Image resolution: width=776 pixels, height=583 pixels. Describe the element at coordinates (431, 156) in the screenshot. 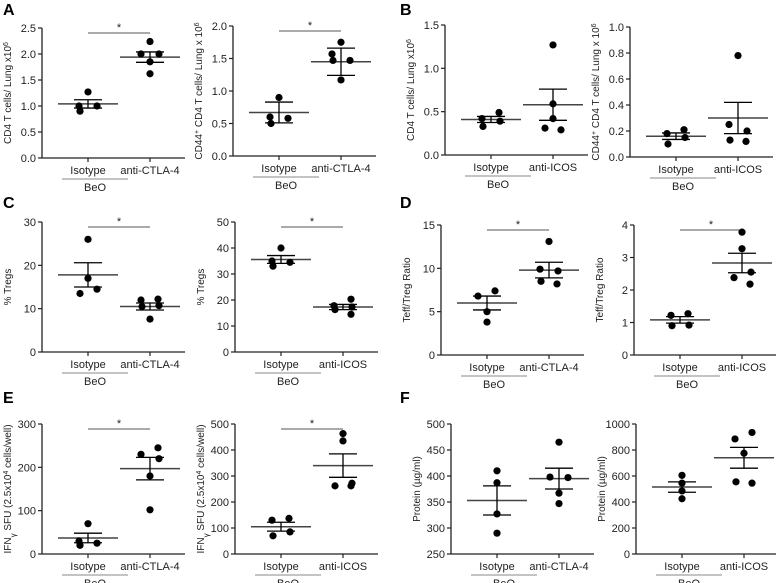

I see `y-tick-label: 0.0` at that location.